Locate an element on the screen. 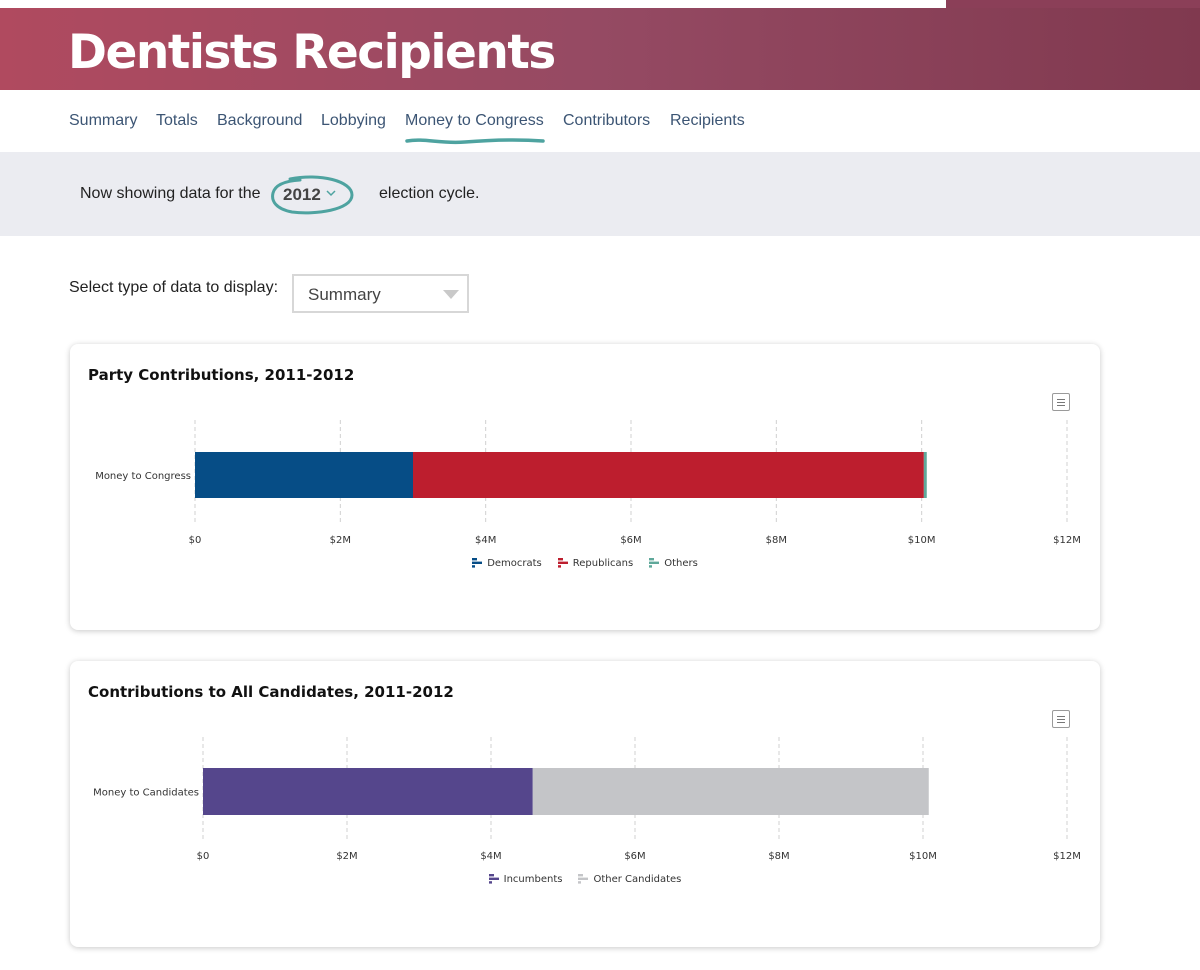 This screenshot has width=1200, height=970. bar-republicans is located at coordinates (668, 475).